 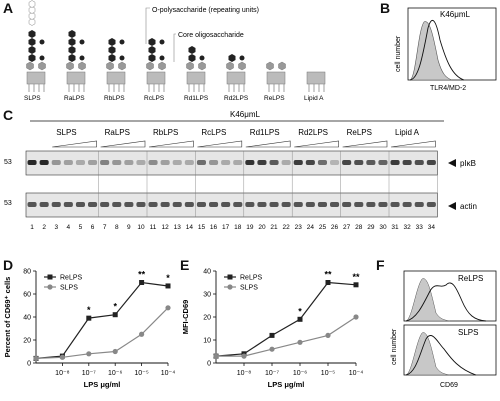 I want to click on lane-number: 1, so click(x=32, y=227).